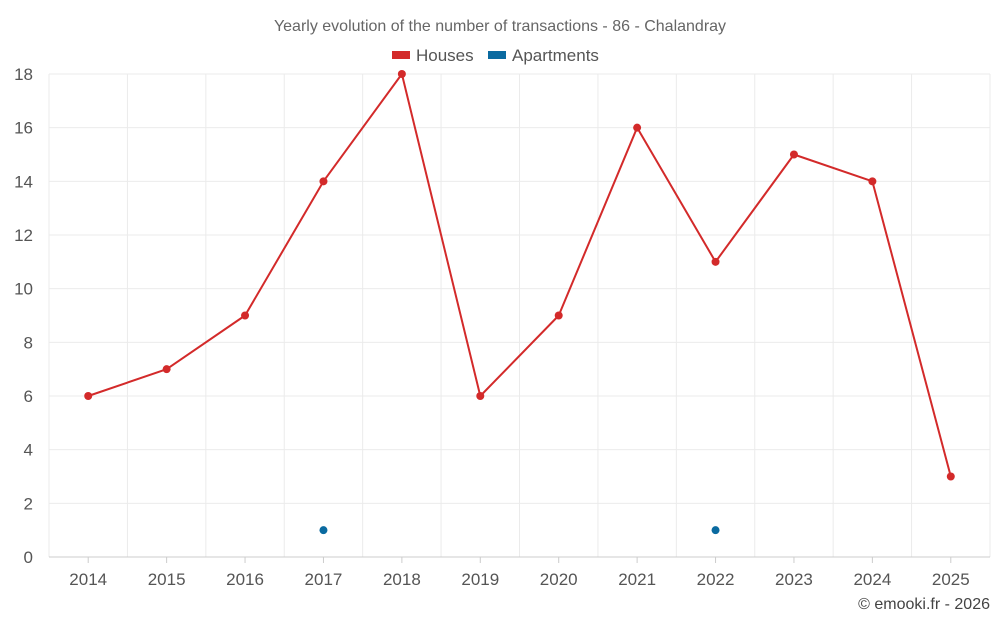  Describe the element at coordinates (480, 579) in the screenshot. I see `x-tick-label: 2019` at that location.